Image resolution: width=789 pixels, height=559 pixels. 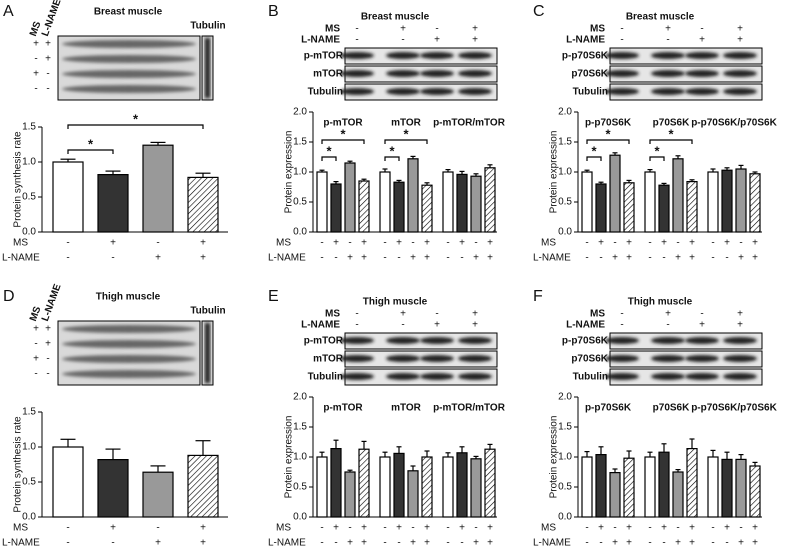 What do you see at coordinates (660, 17) in the screenshot?
I see `panel-title: Breast muscle` at bounding box center [660, 17].